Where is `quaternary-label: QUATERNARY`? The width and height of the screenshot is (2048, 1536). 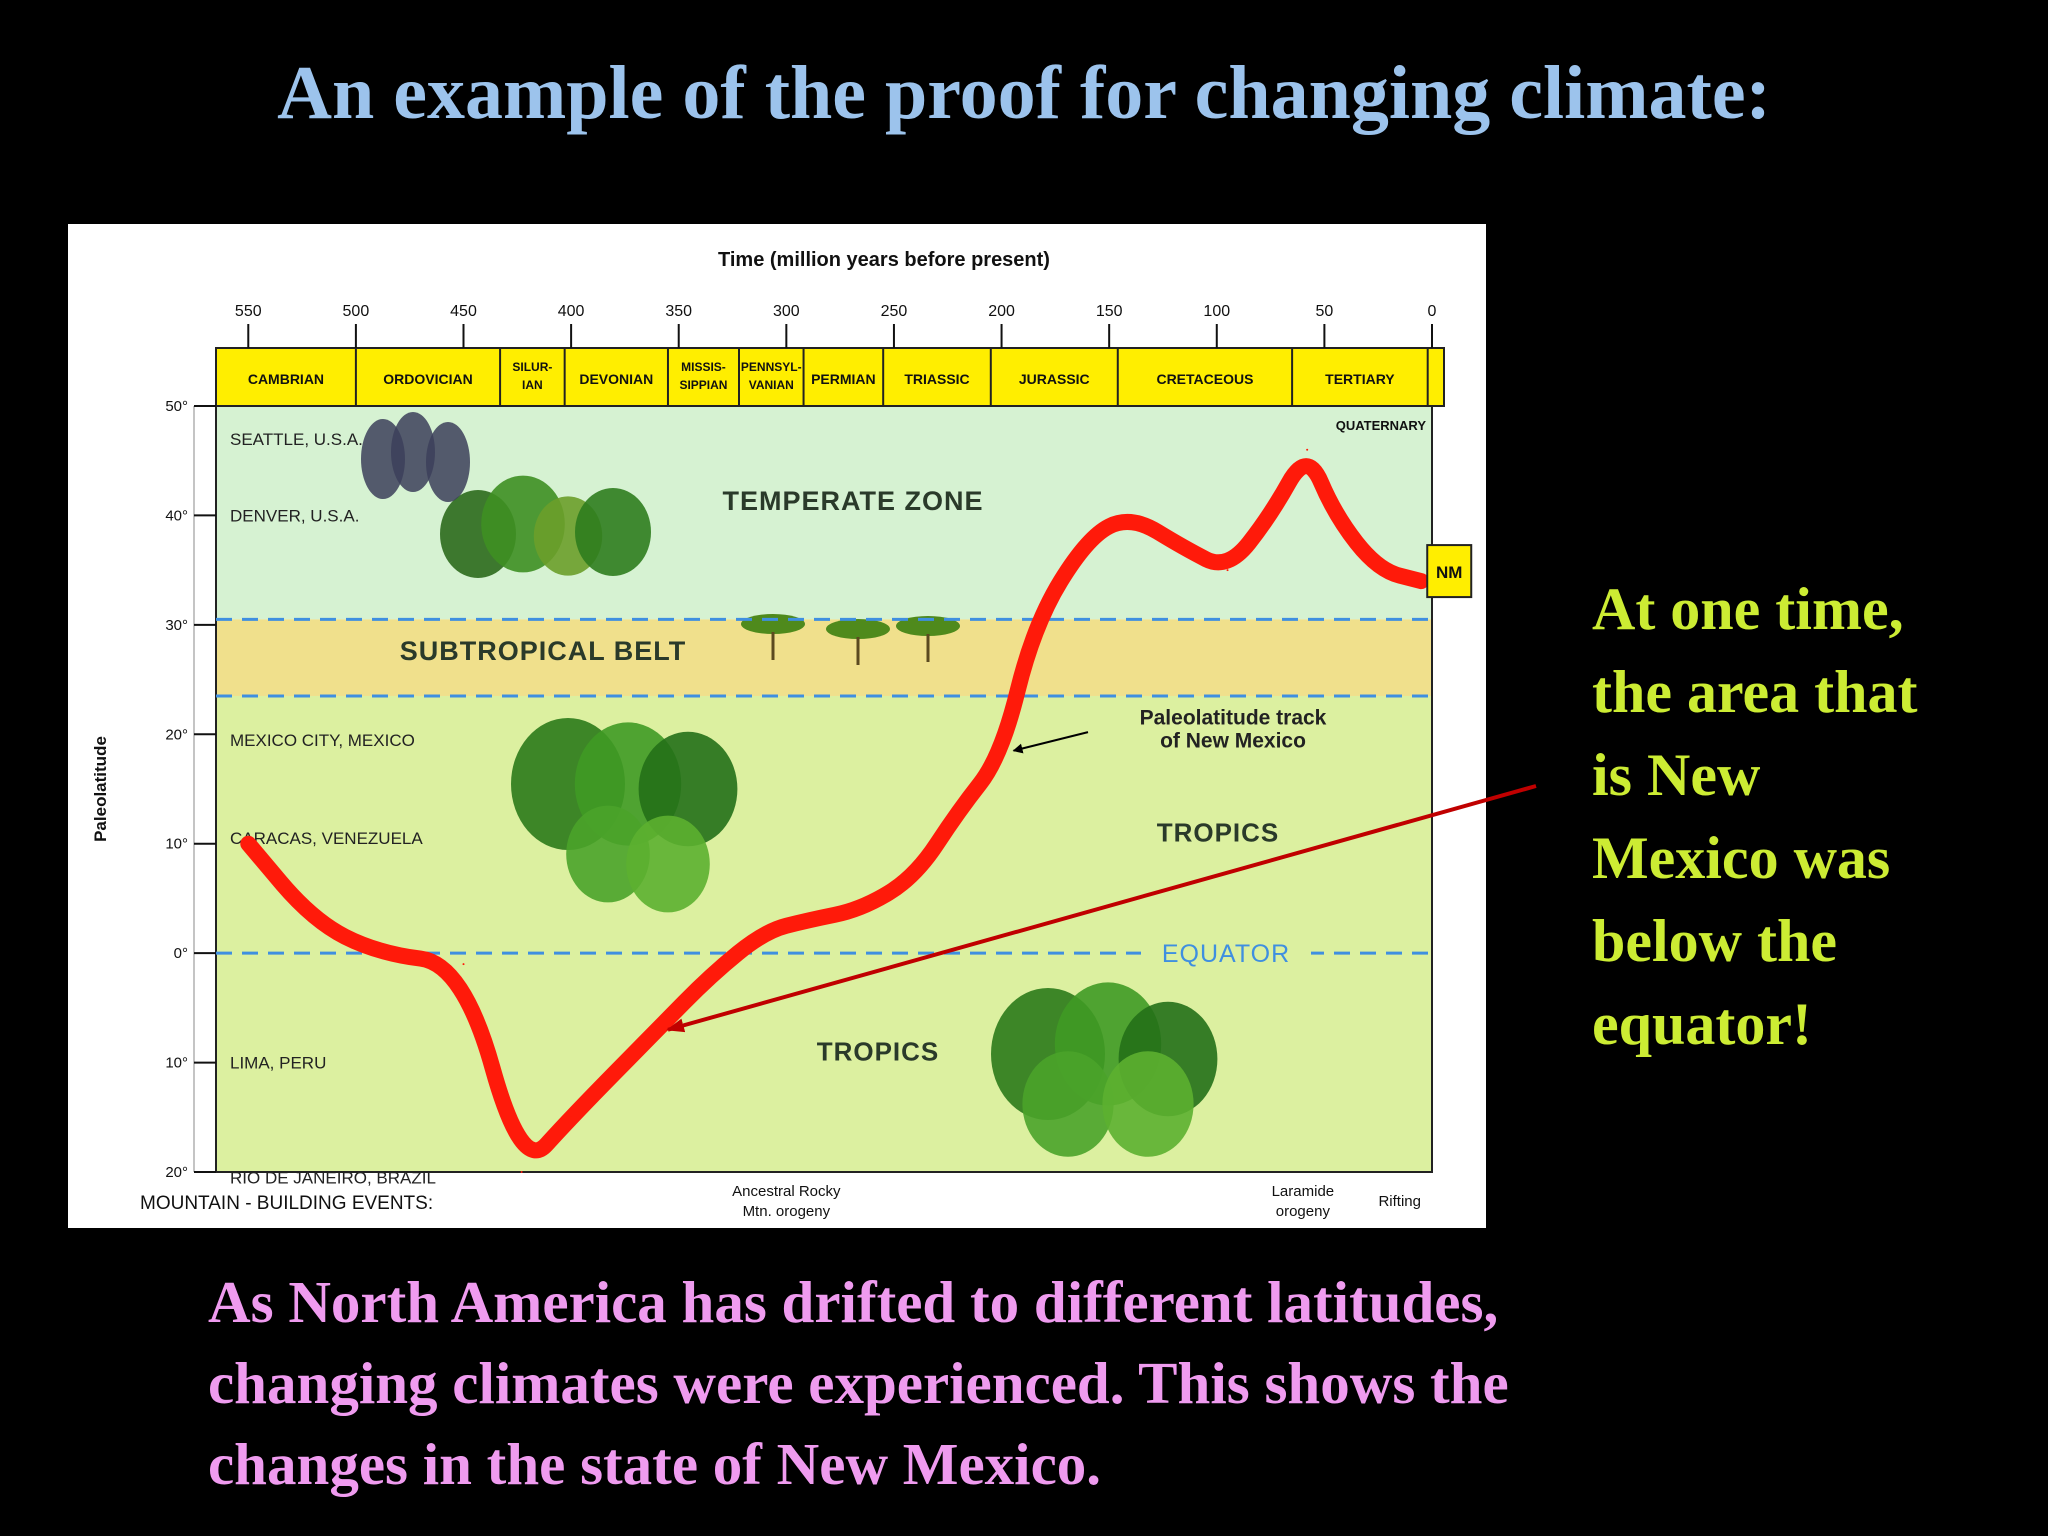 quaternary-label: QUATERNARY is located at coordinates (1381, 425).